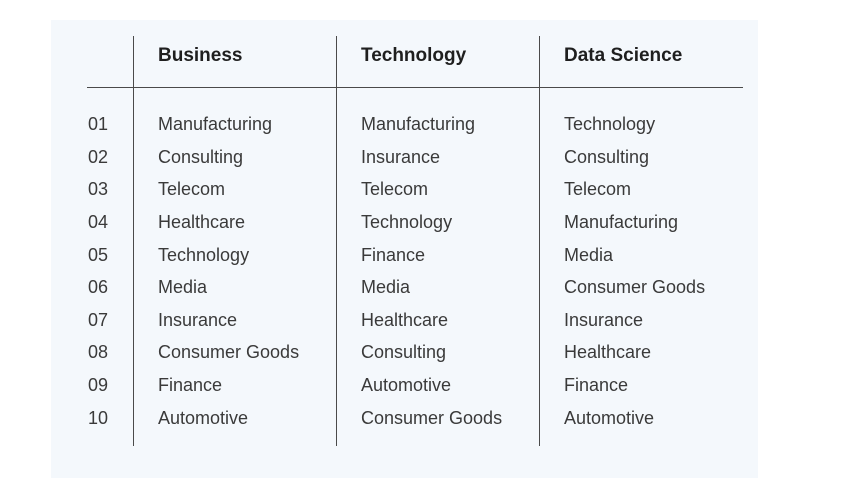 The height and width of the screenshot is (479, 850). Describe the element at coordinates (621, 222) in the screenshot. I see `data-science-cell: Manufacturing` at that location.